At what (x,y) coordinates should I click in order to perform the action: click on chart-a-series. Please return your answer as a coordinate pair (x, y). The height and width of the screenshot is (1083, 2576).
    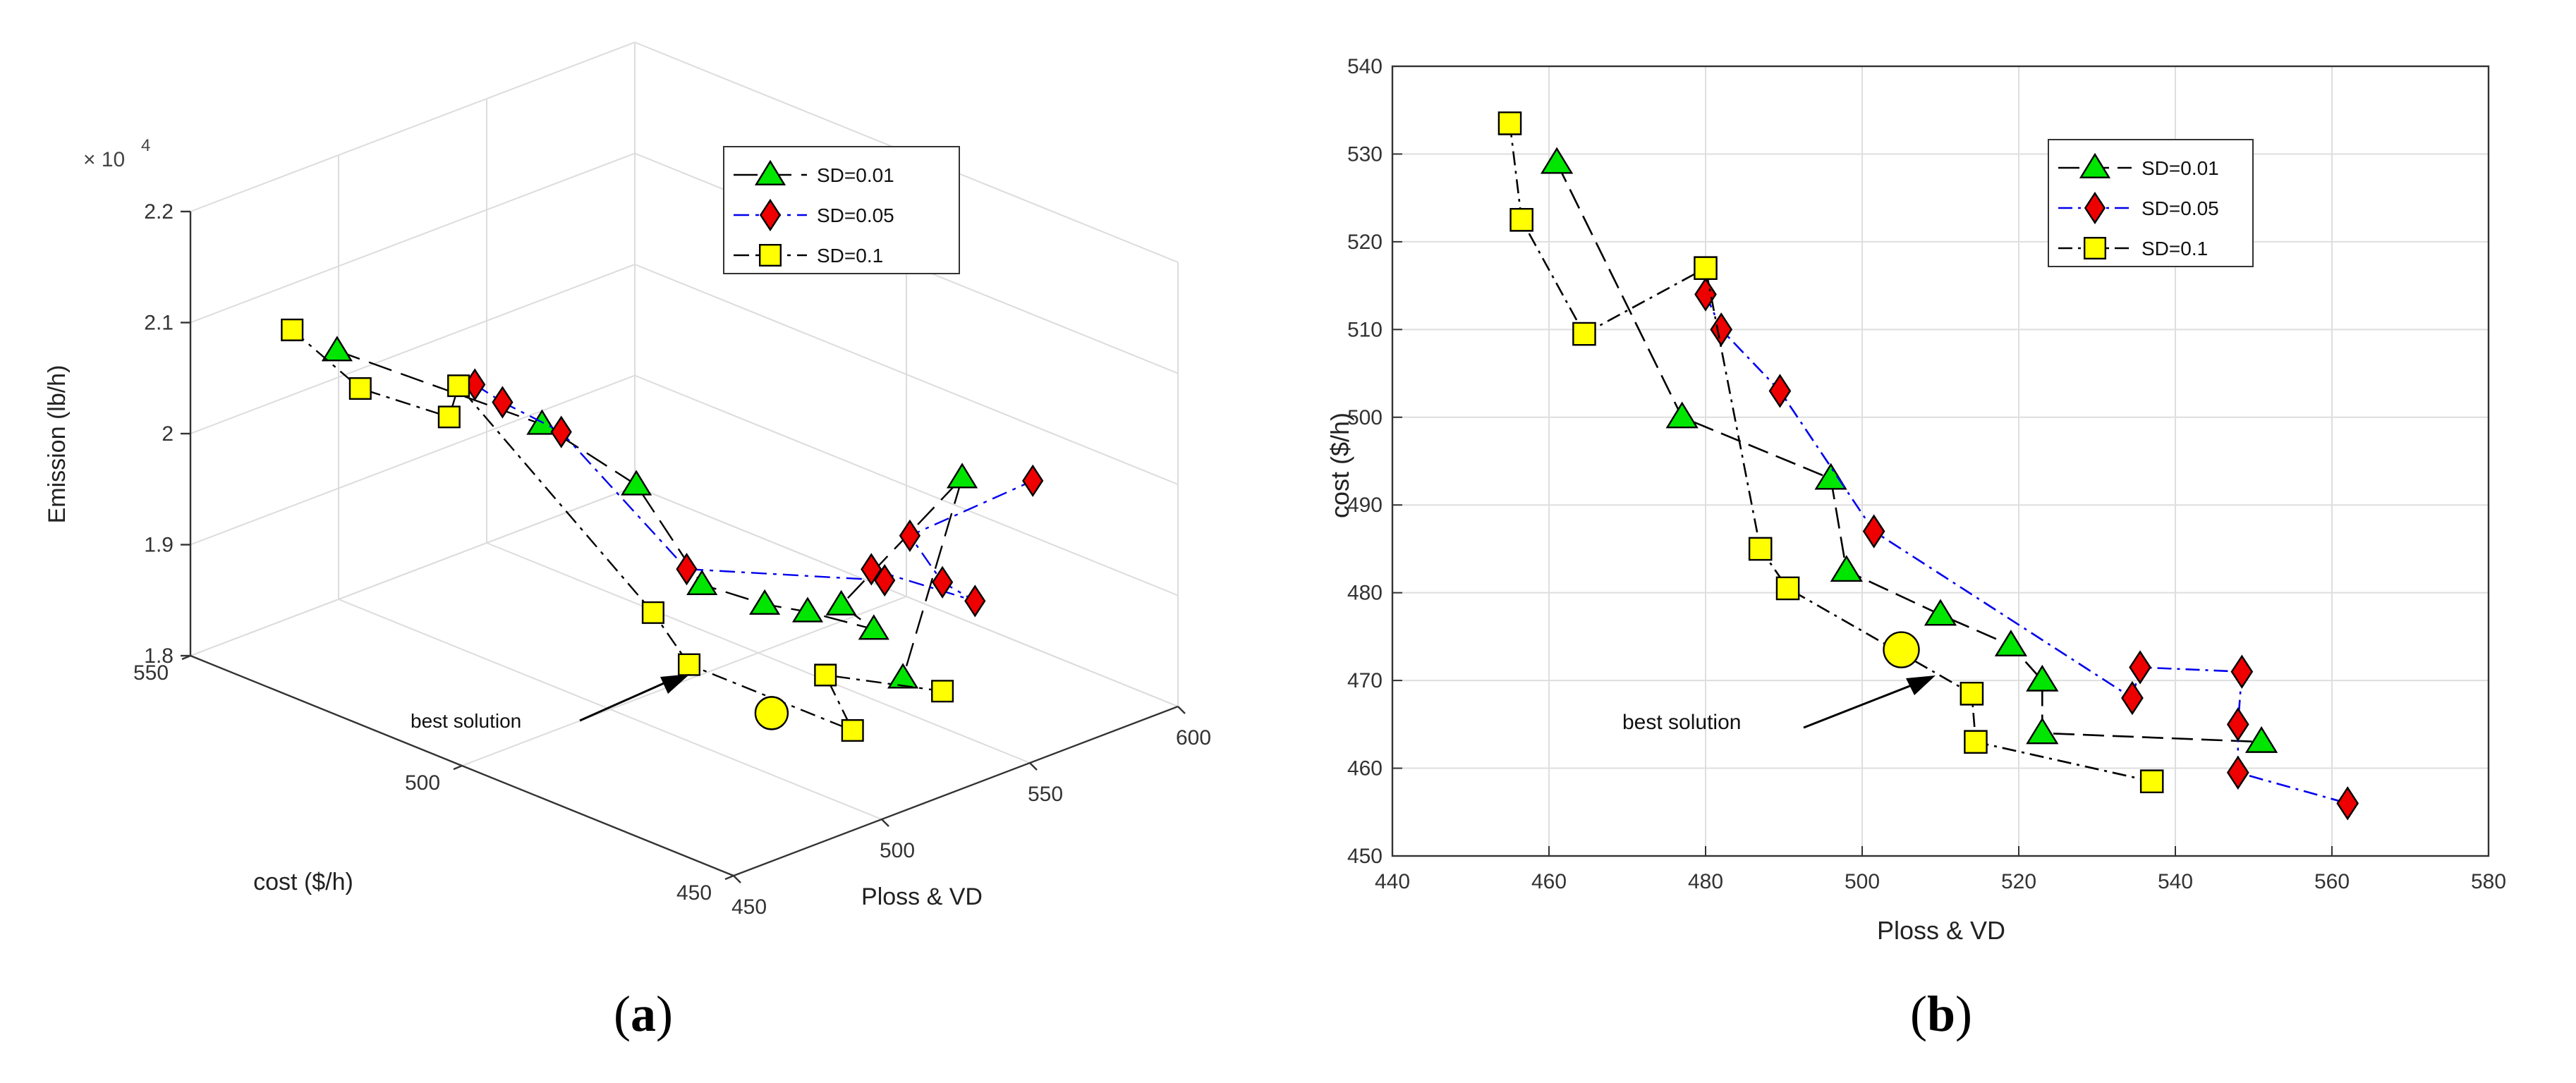
    Looking at the image, I should click on (662, 530).